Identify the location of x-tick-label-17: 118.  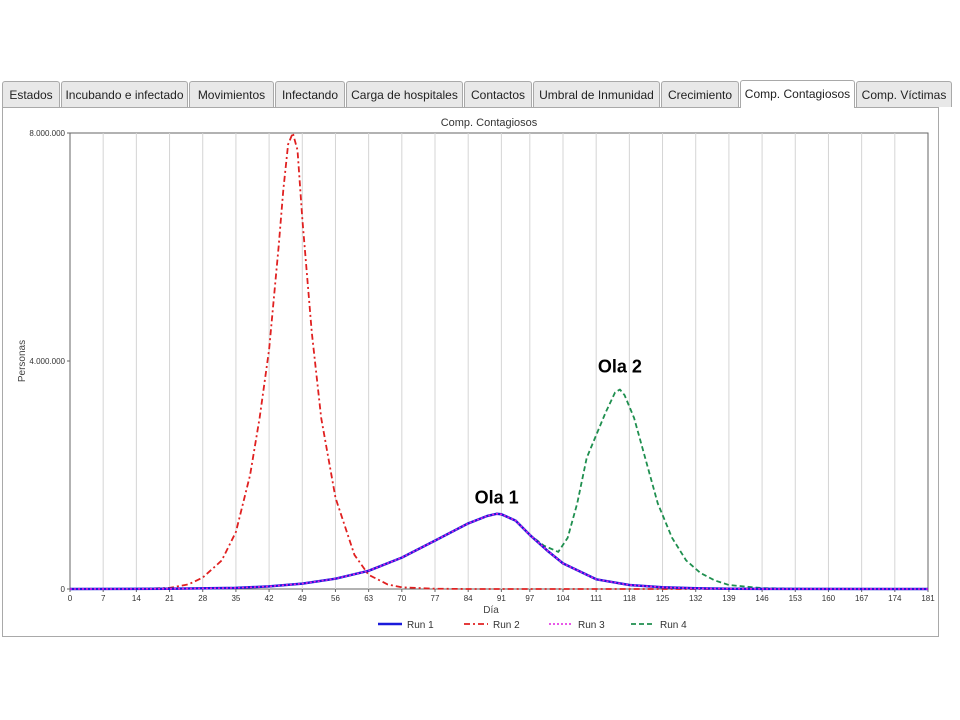
(629, 598).